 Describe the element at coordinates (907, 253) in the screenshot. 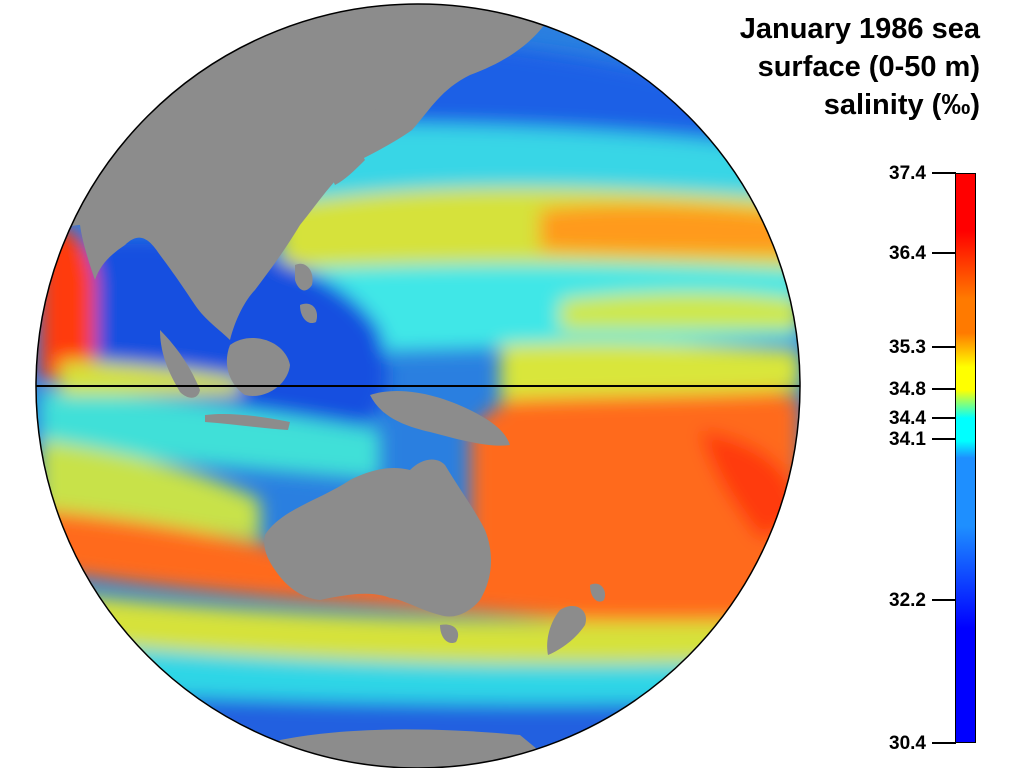

I see `colorbar-label-36-4: 36.4` at that location.